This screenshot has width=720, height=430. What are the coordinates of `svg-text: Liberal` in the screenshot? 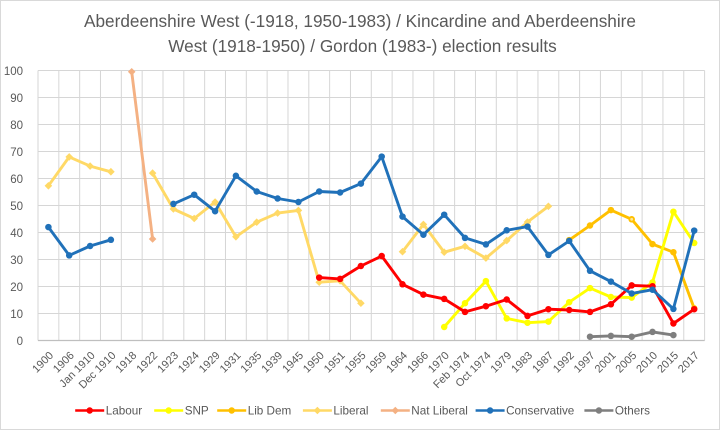 It's located at (350, 411).